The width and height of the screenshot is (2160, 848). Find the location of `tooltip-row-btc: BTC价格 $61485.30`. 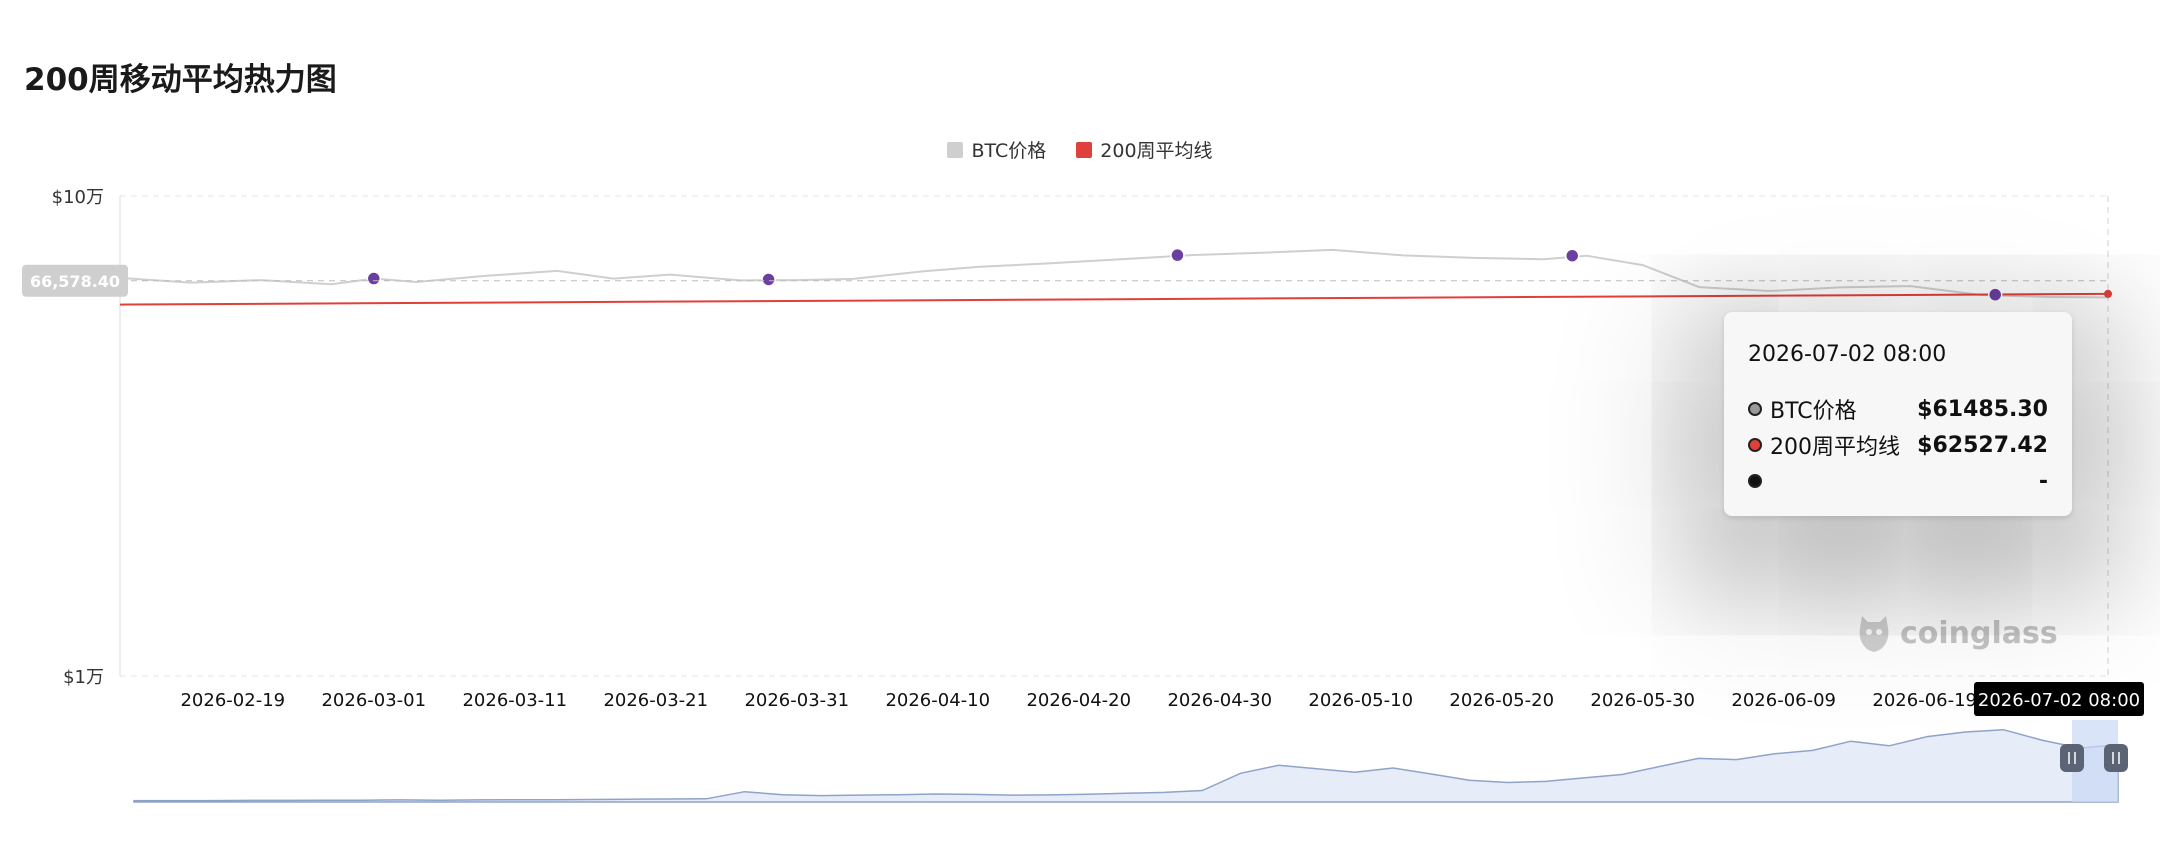

tooltip-row-btc: BTC价格 $61485.30 is located at coordinates (1898, 409).